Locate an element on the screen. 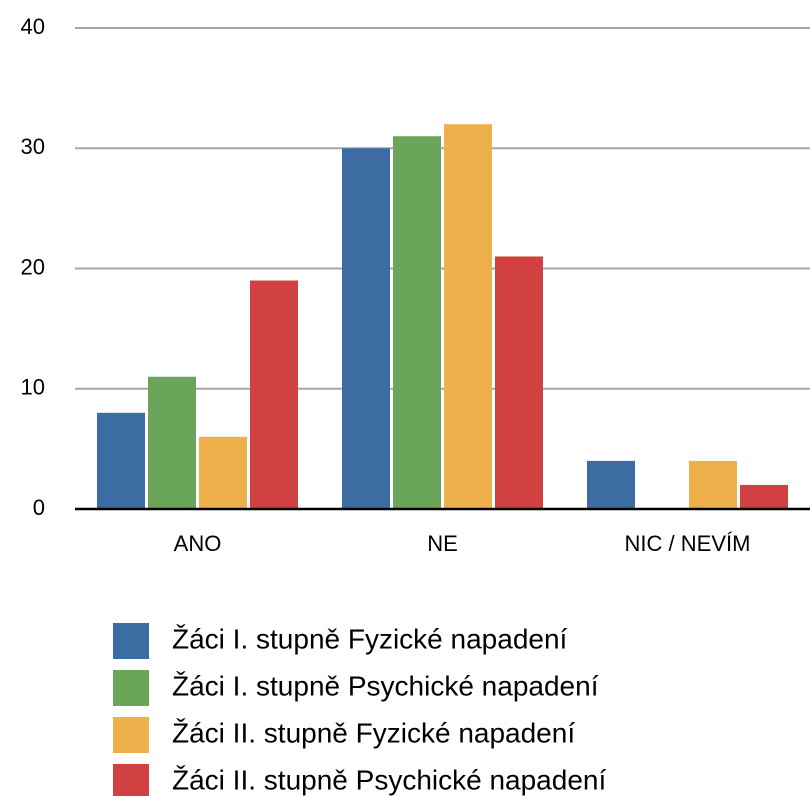 The image size is (810, 796). y-tick-label: 0 is located at coordinates (39, 507).